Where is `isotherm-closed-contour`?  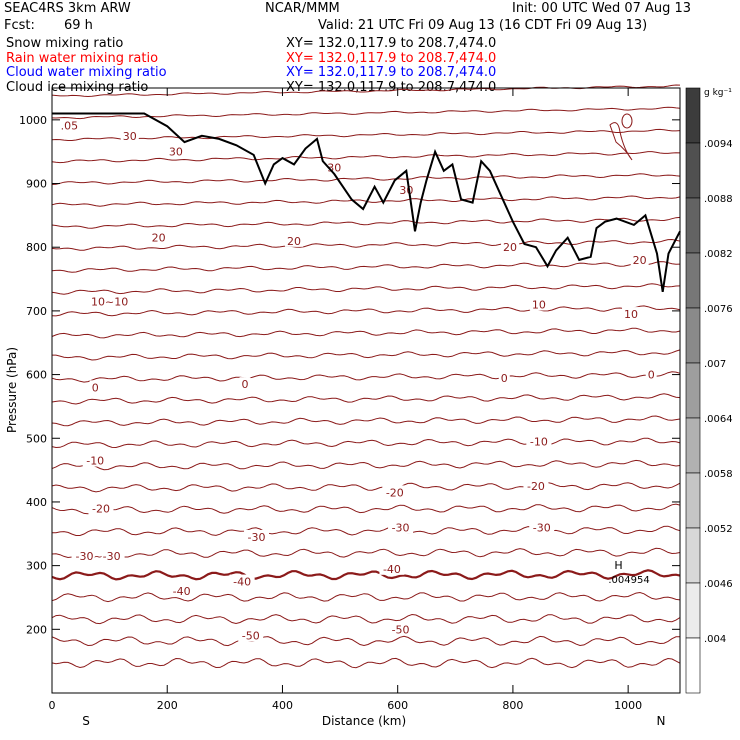
isotherm-closed-contour is located at coordinates (621, 141).